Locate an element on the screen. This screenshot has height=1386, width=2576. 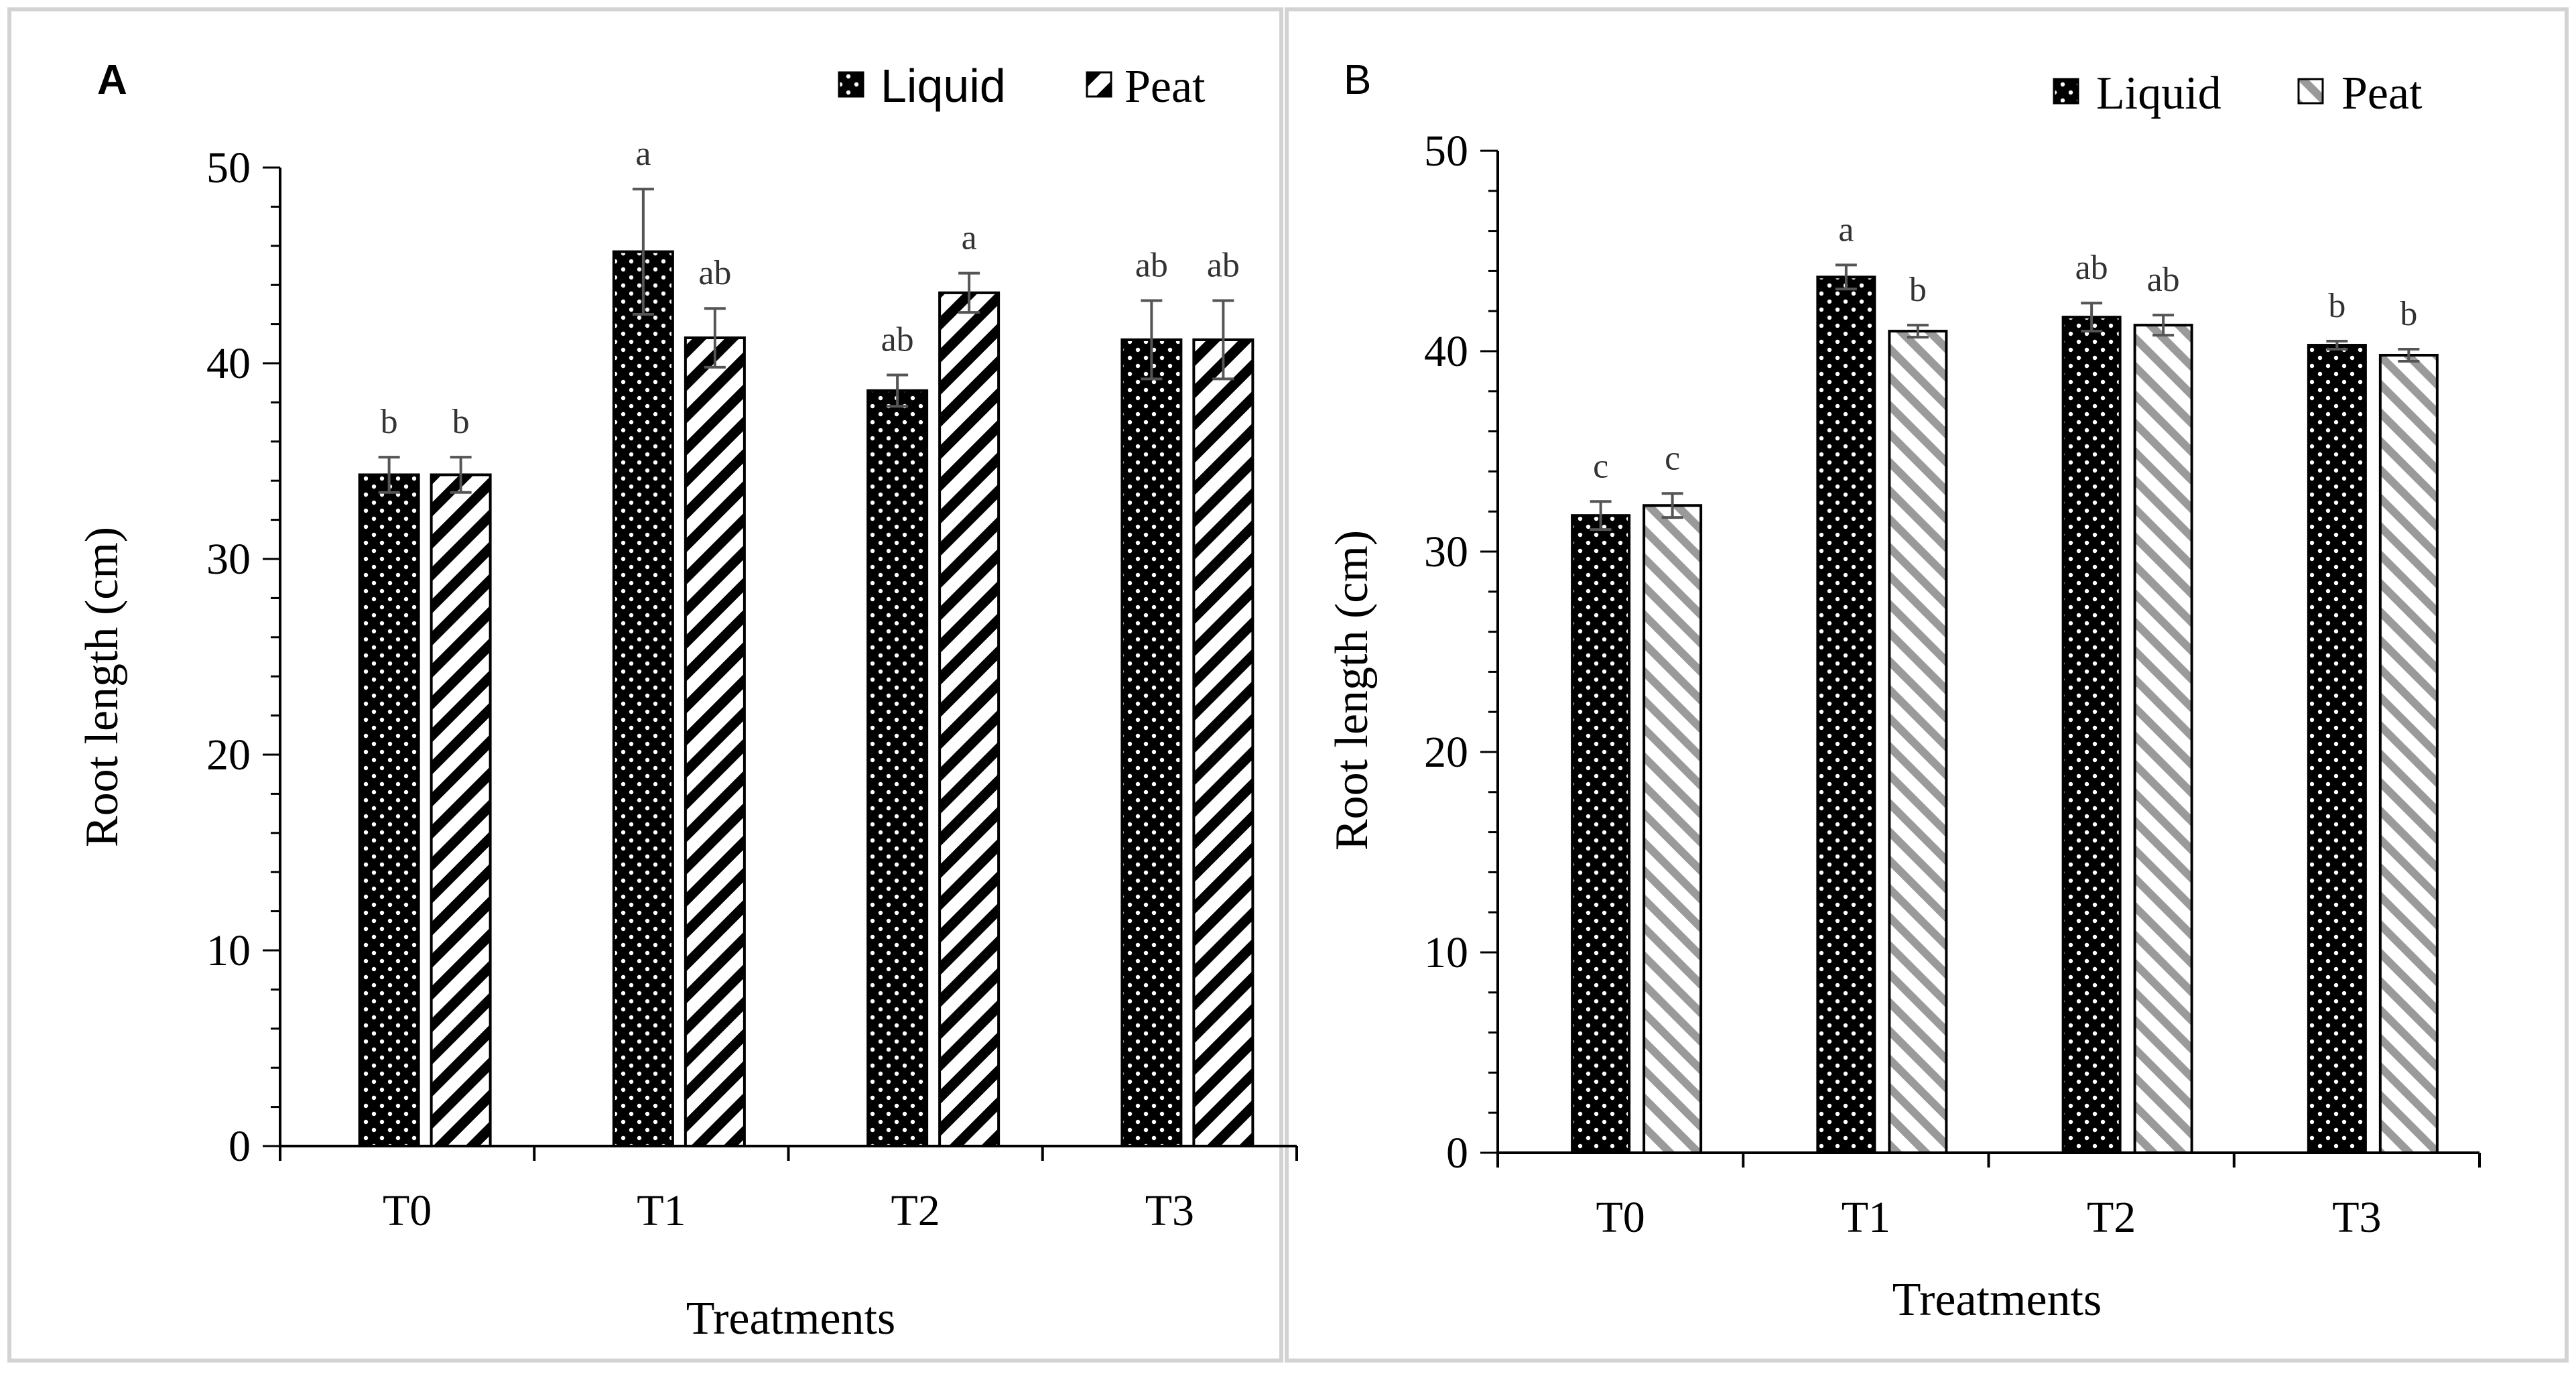
y-tick-label-b-0: 0 is located at coordinates (1457, 1153).